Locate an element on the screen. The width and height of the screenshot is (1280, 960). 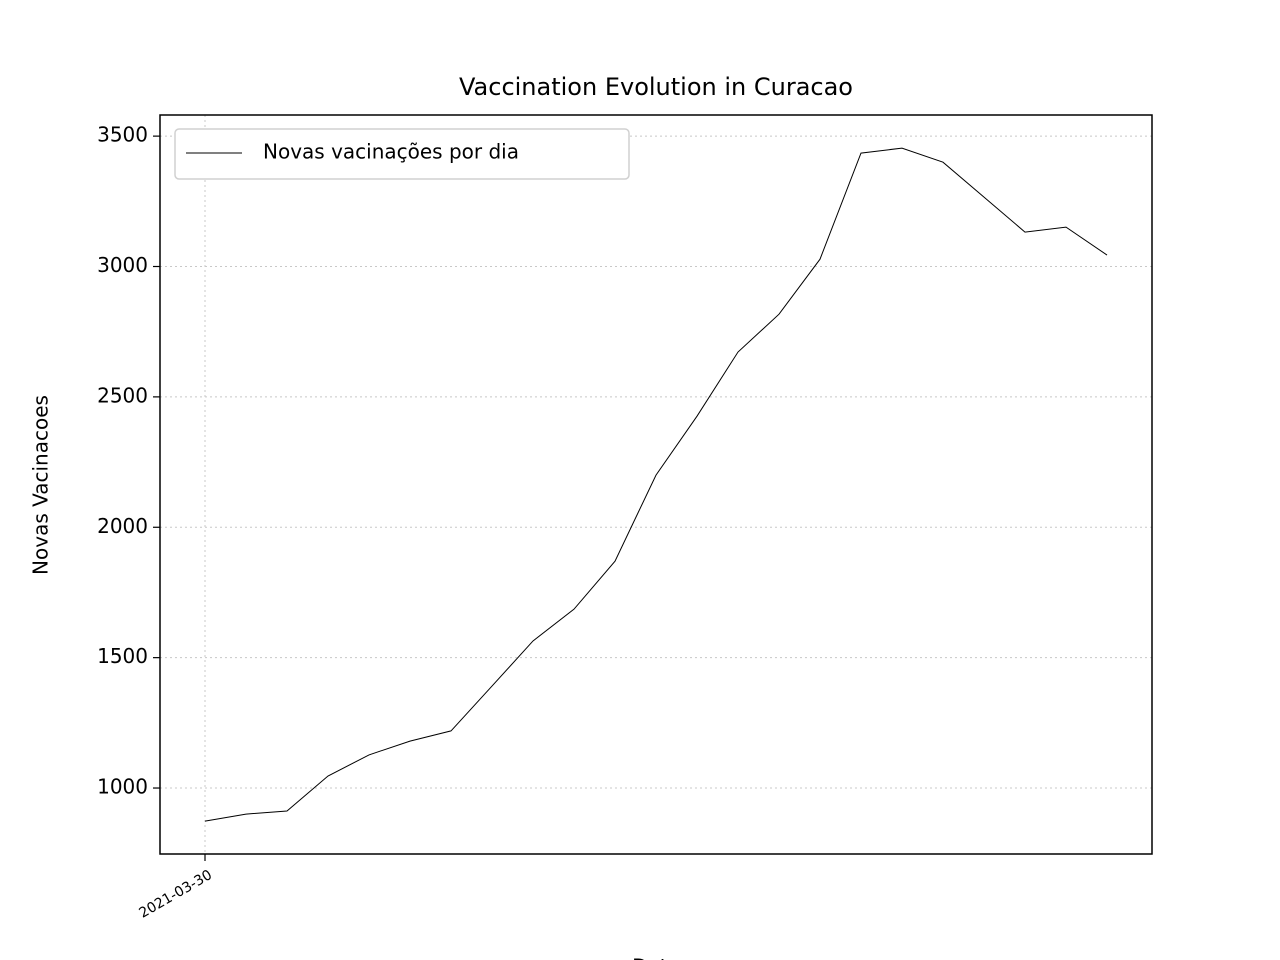
y-tick-label: 2500 is located at coordinates (122, 395).